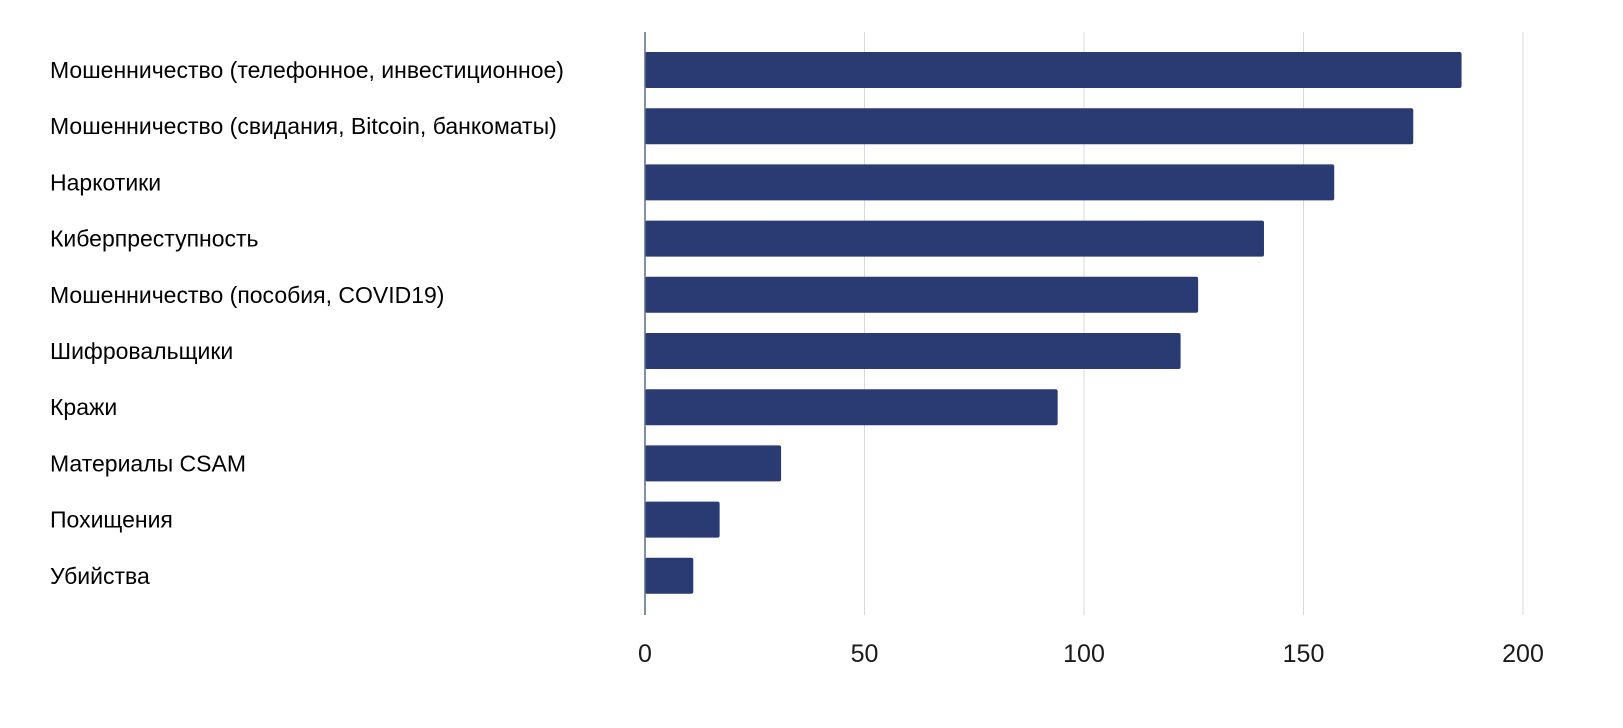 The width and height of the screenshot is (1623, 728). I want to click on x-tick-label-1: 50, so click(865, 654).